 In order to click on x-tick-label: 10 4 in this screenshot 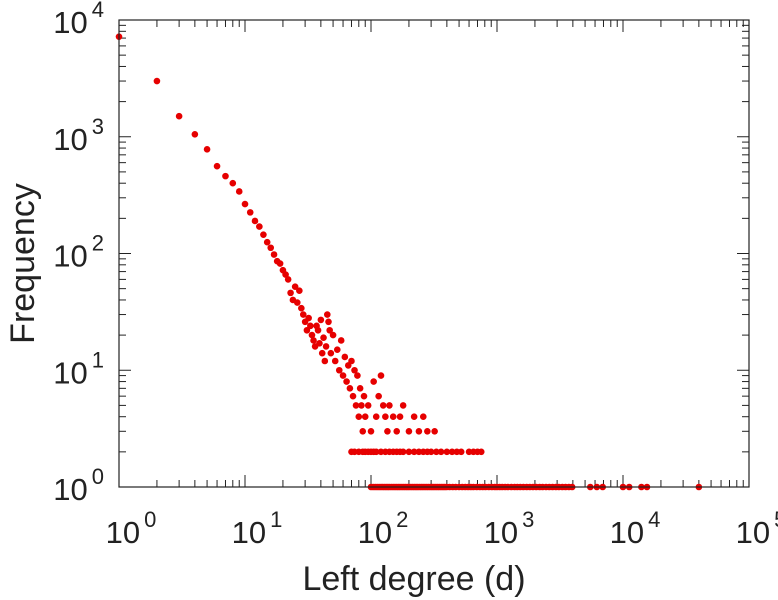, I will do `click(635, 528)`.